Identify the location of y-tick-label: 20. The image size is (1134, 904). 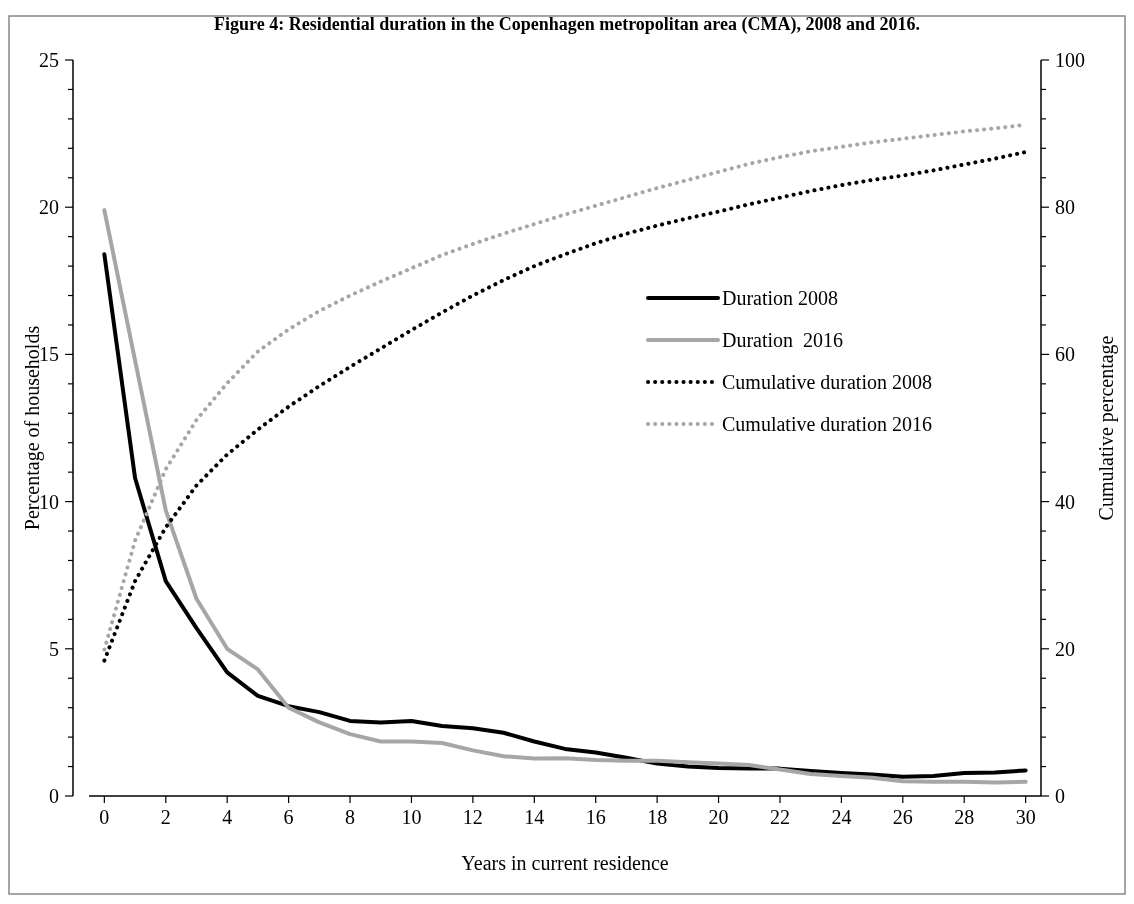
(49, 207).